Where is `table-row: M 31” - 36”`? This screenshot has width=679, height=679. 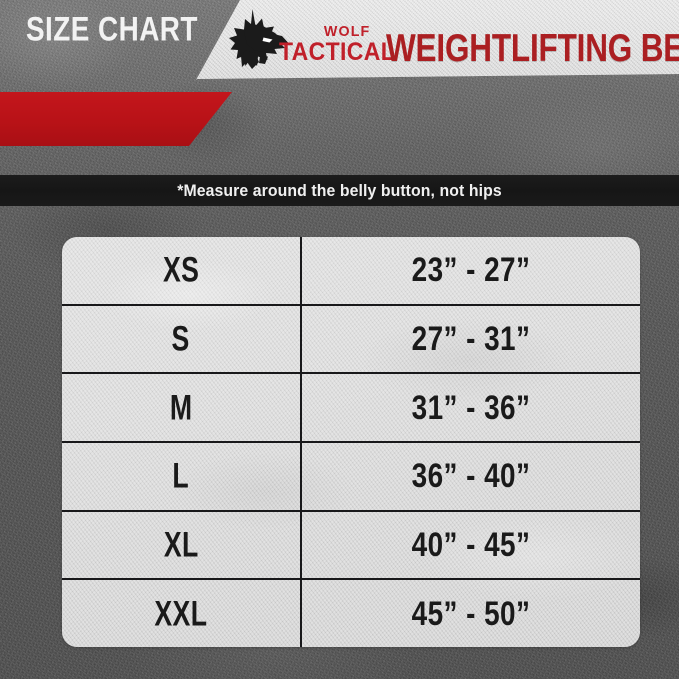 table-row: M 31” - 36” is located at coordinates (351, 409).